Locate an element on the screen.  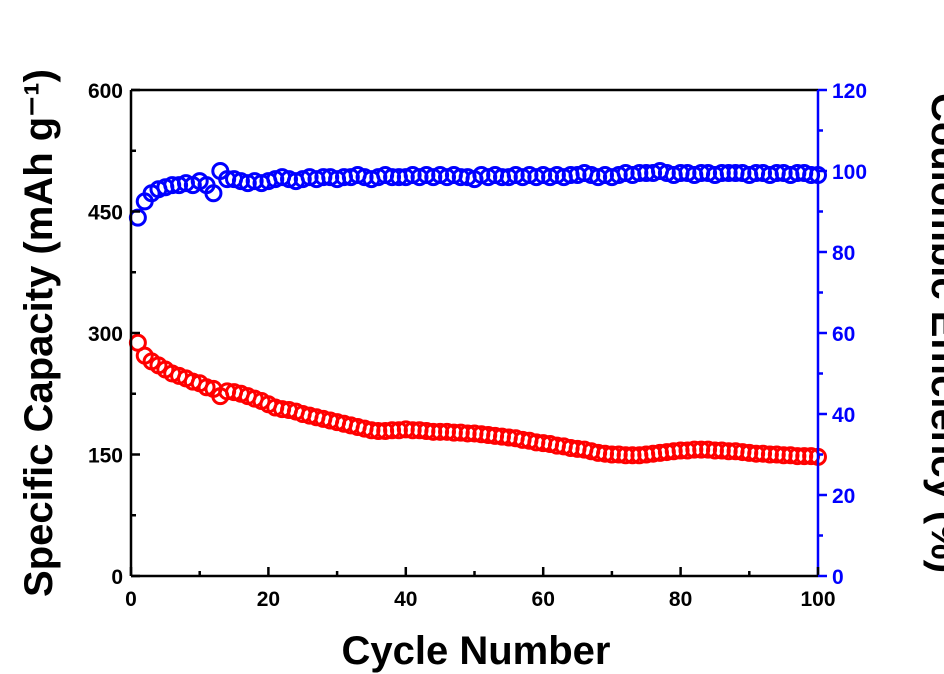
x-tick-label: 80 is located at coordinates (680, 599).